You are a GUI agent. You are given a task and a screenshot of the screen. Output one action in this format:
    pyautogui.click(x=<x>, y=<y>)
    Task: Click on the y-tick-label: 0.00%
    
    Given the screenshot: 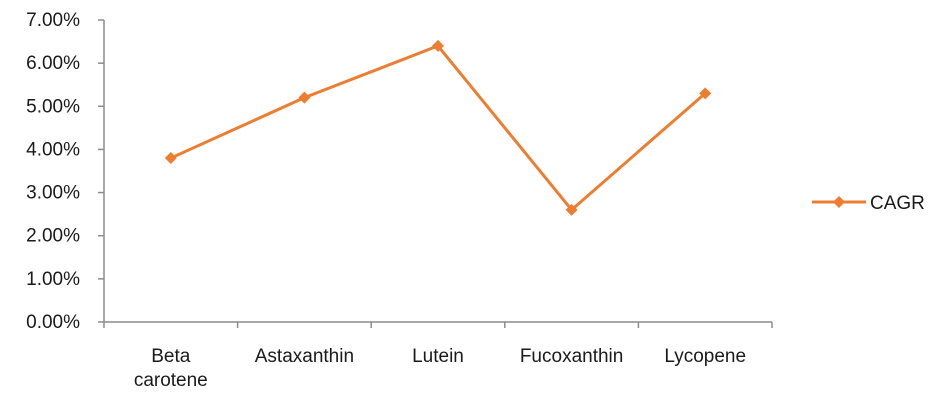 What is the action you would take?
    pyautogui.click(x=53, y=322)
    